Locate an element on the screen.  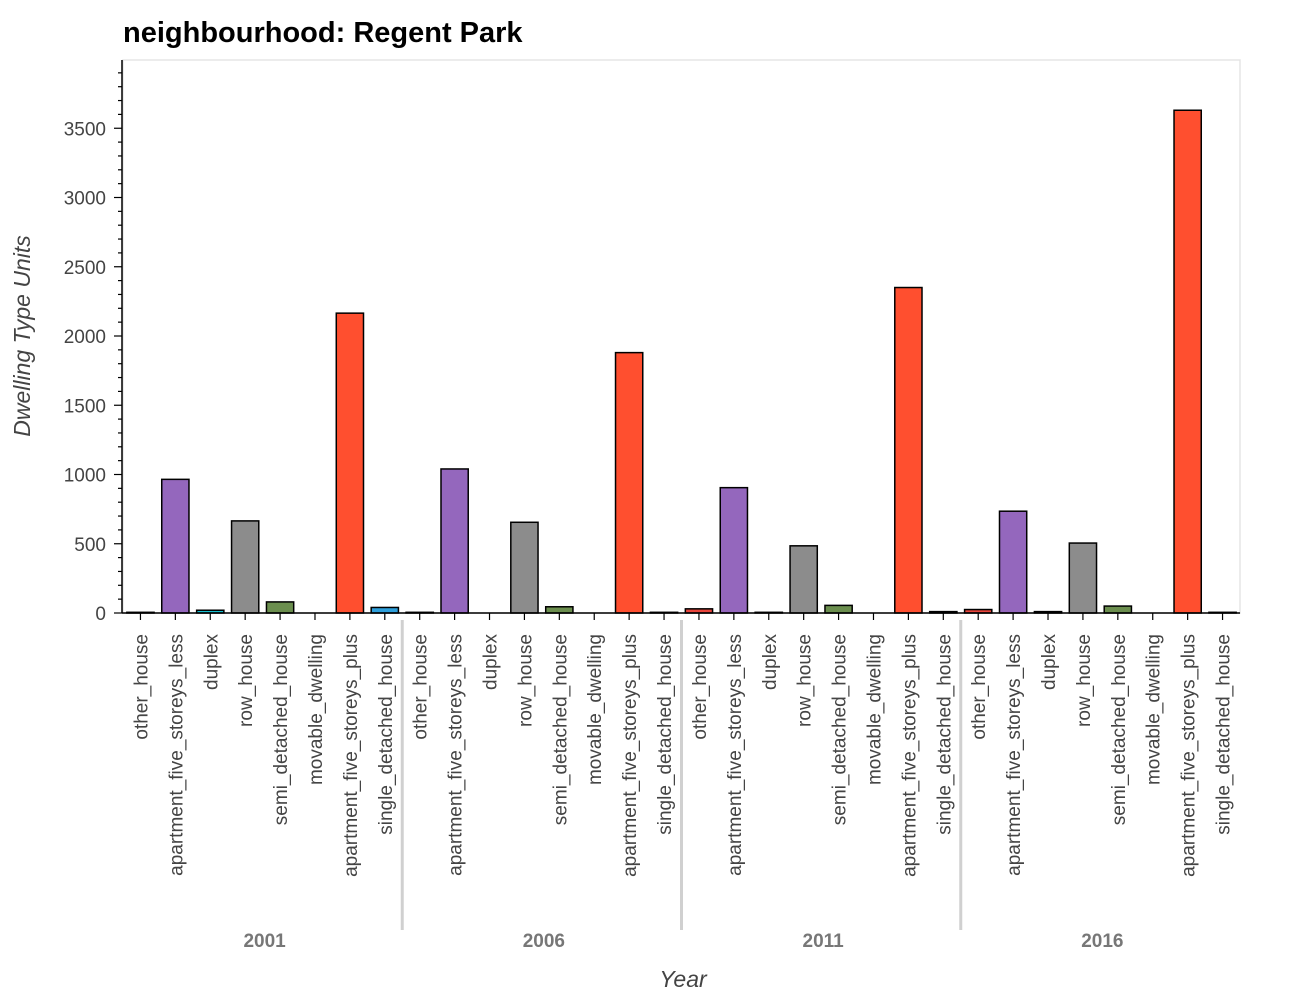
bar-2001-single_detached_house is located at coordinates (385, 610).